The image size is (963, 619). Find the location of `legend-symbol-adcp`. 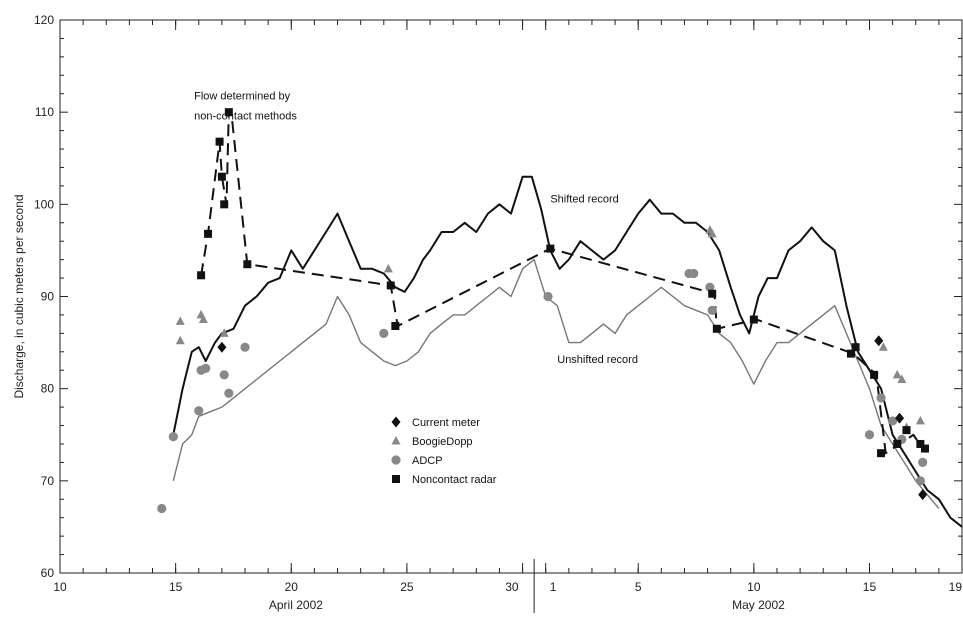

legend-symbol-adcp is located at coordinates (396, 460).